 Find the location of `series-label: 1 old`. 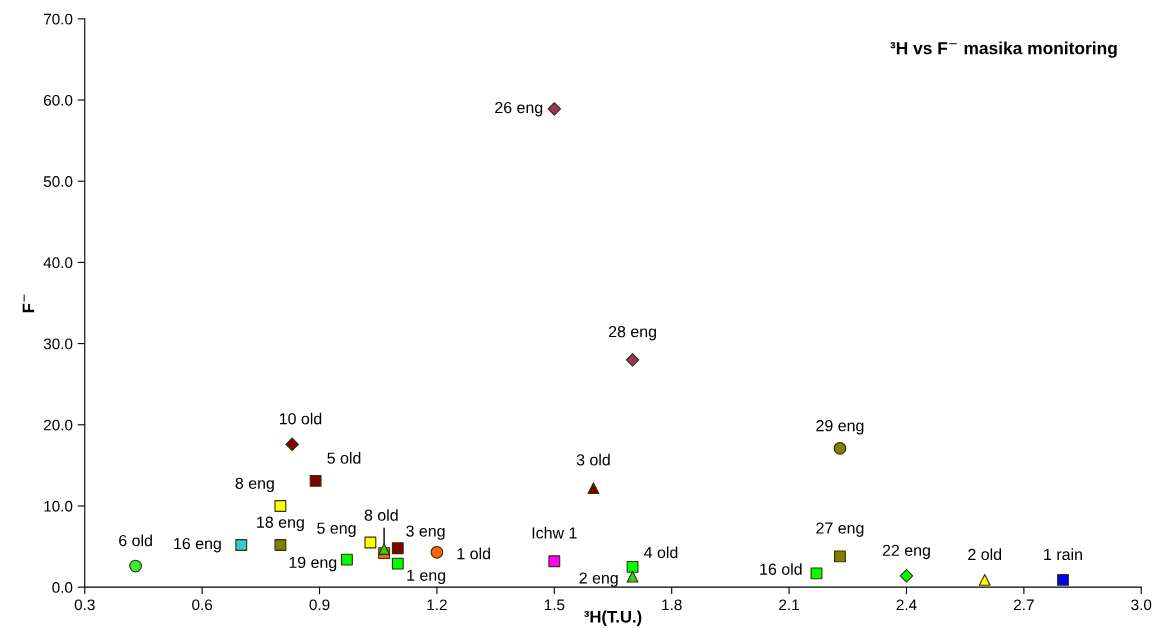

series-label: 1 old is located at coordinates (473, 553).